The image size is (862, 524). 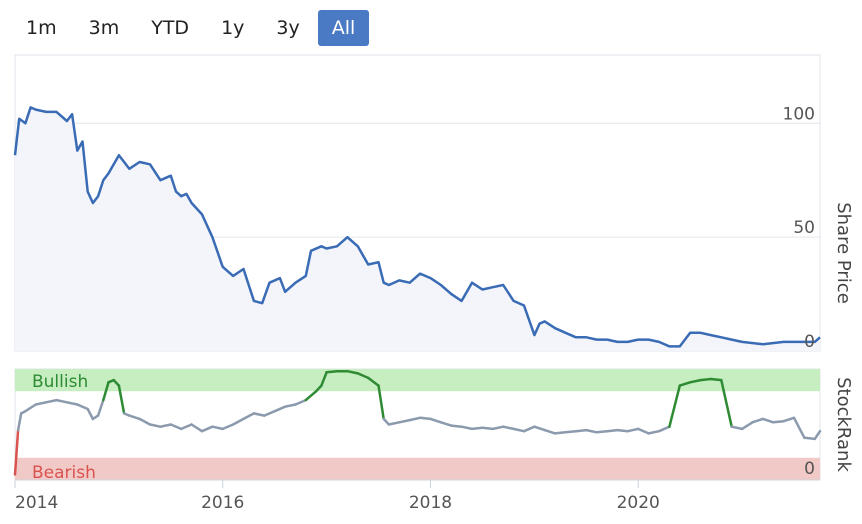 What do you see at coordinates (222, 503) in the screenshot?
I see `x-tick-label: 2016` at bounding box center [222, 503].